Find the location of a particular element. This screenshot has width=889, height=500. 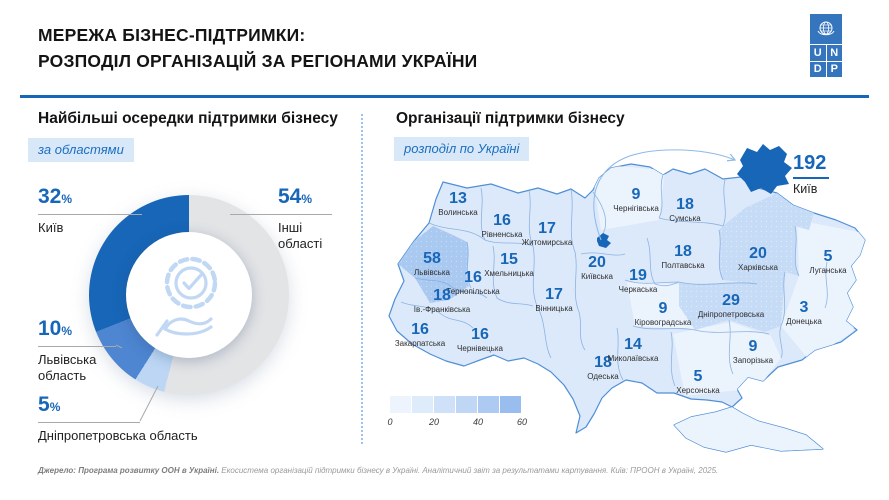

map-region-dnipro-shade is located at coordinates (732, 302).